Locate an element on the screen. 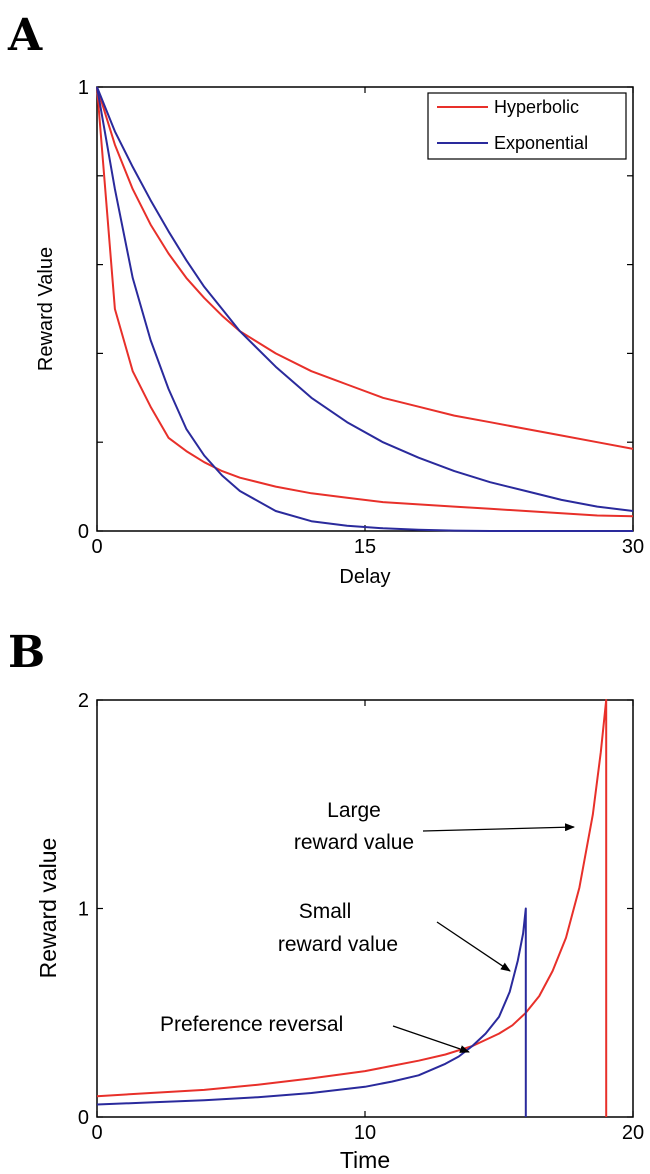  annotation-small-line1: Small is located at coordinates (325, 911).